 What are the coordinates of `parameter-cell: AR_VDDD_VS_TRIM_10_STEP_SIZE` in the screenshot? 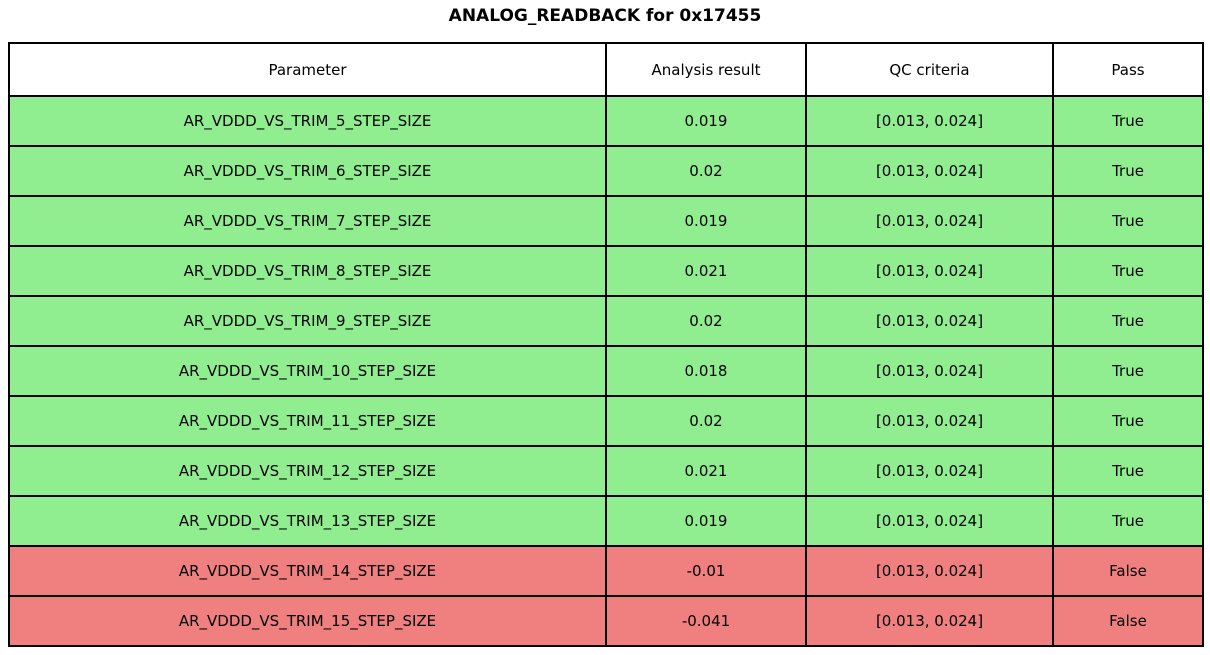 It's located at (307, 371).